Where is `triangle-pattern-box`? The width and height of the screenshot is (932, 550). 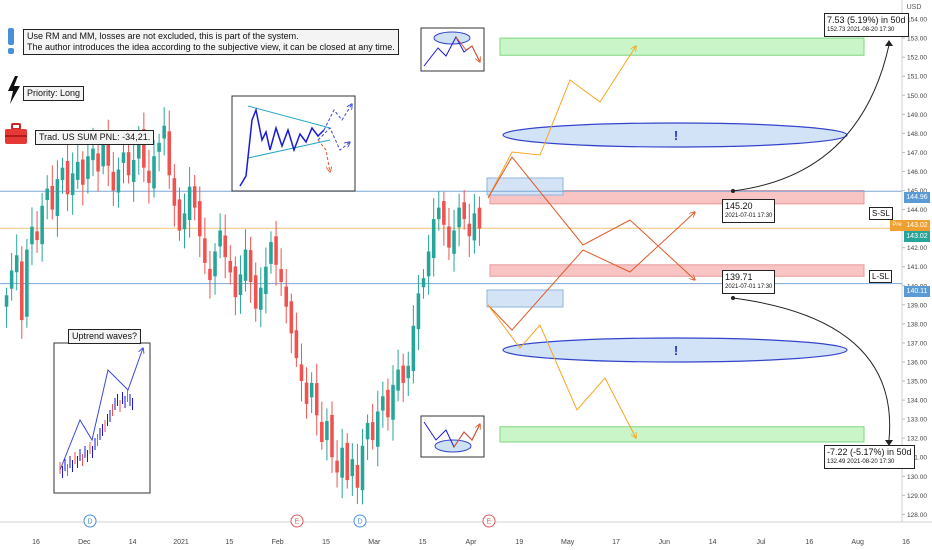 triangle-pattern-box is located at coordinates (293, 143).